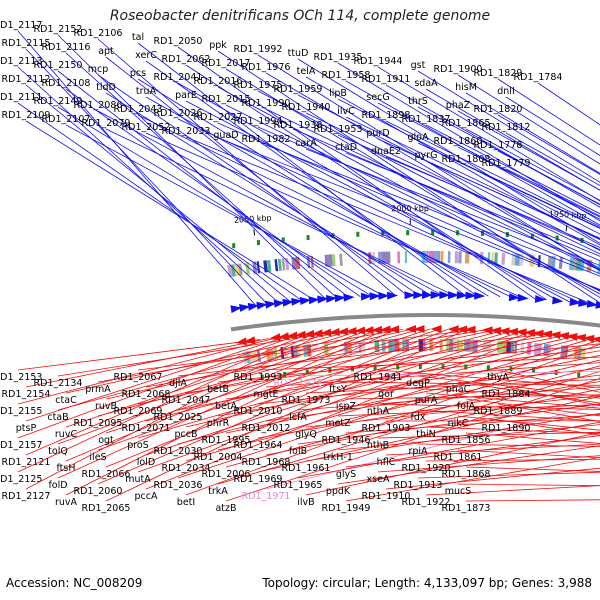 Image resolution: width=600 pixels, height=600 pixels. What do you see at coordinates (266, 428) in the screenshot?
I see `reverse-gene-label: RD1_2012` at bounding box center [266, 428].